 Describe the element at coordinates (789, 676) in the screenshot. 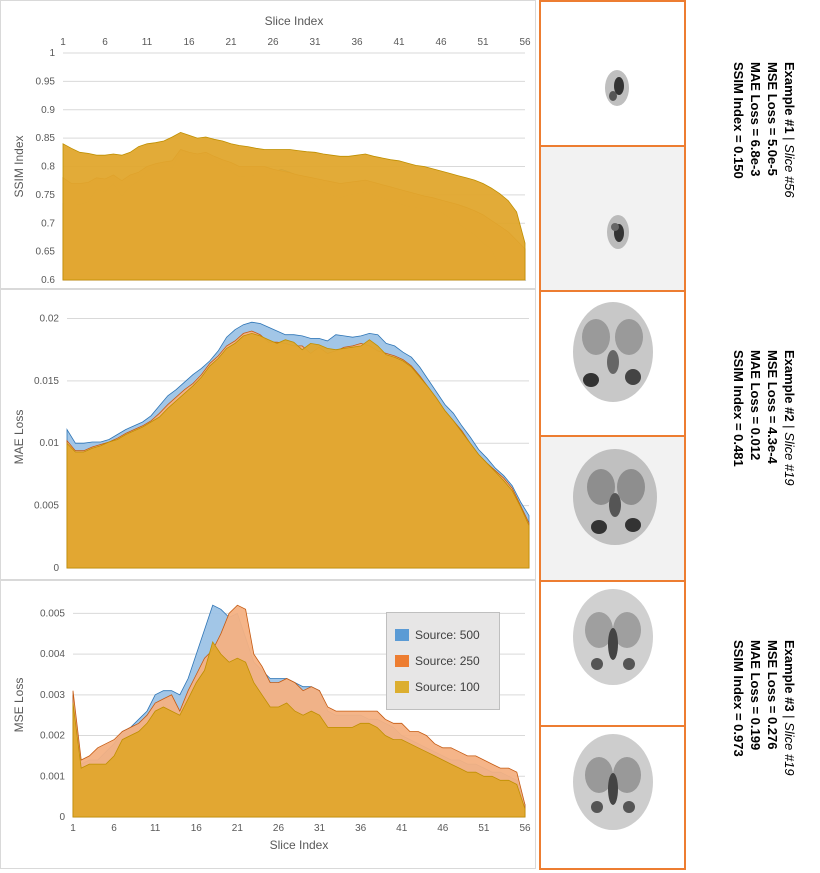

I see `example-title: Example #3` at that location.